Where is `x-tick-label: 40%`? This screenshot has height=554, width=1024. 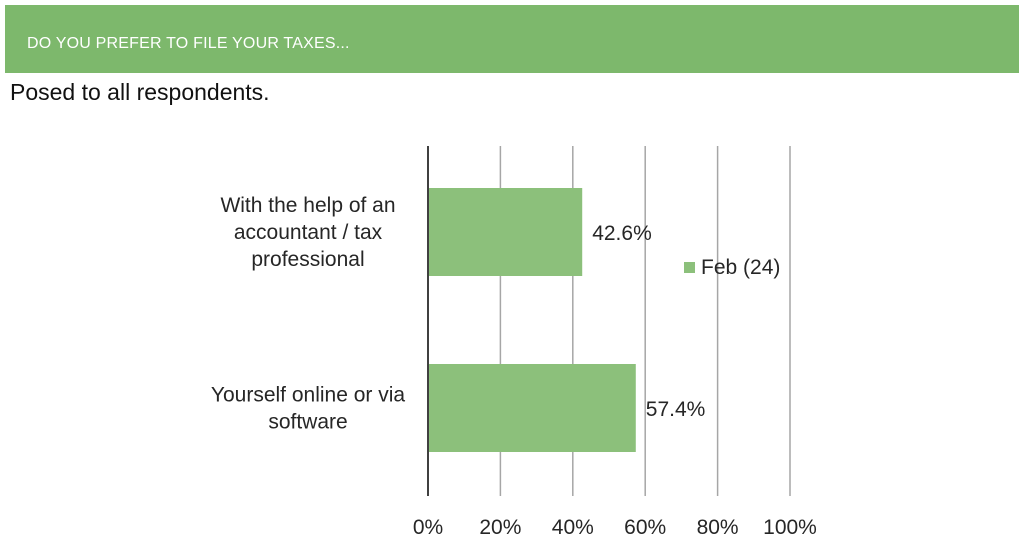 x-tick-label: 40% is located at coordinates (573, 527).